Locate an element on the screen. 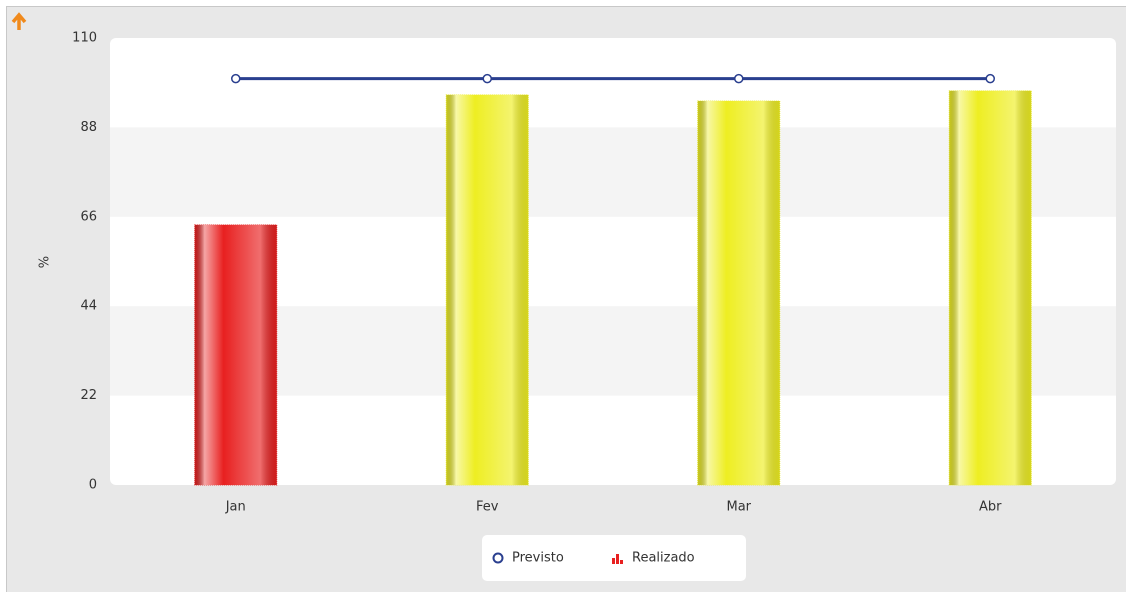 The image size is (1126, 596). legend-label: Realizado is located at coordinates (663, 558).